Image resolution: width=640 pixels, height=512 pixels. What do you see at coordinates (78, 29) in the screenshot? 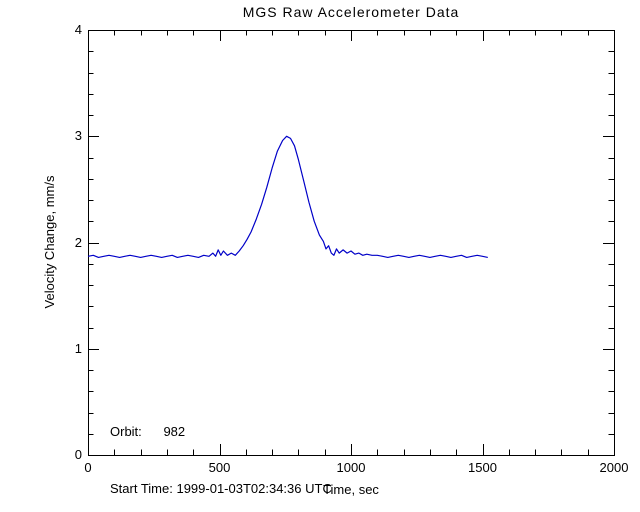
I see `y-tick-label: 4` at bounding box center [78, 29].